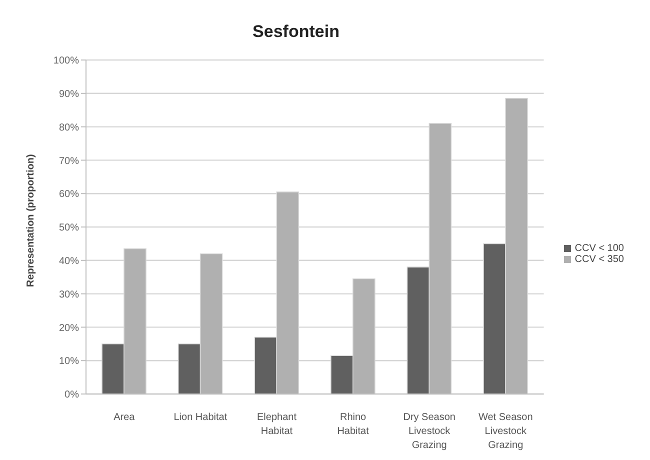 This screenshot has height=460, width=650. Describe the element at coordinates (69, 161) in the screenshot. I see `y-tick-label: 70%` at that location.